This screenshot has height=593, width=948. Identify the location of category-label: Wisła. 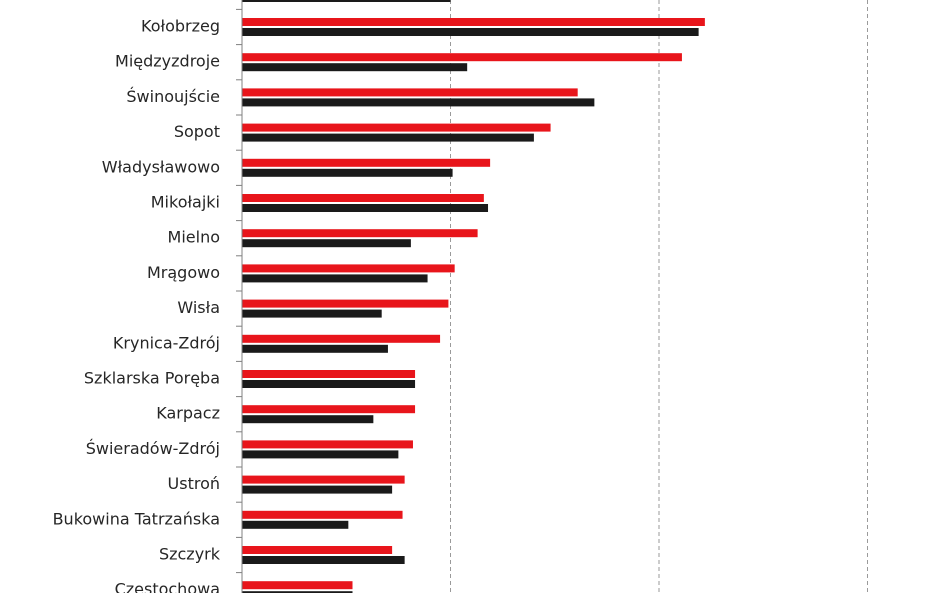
(198, 307).